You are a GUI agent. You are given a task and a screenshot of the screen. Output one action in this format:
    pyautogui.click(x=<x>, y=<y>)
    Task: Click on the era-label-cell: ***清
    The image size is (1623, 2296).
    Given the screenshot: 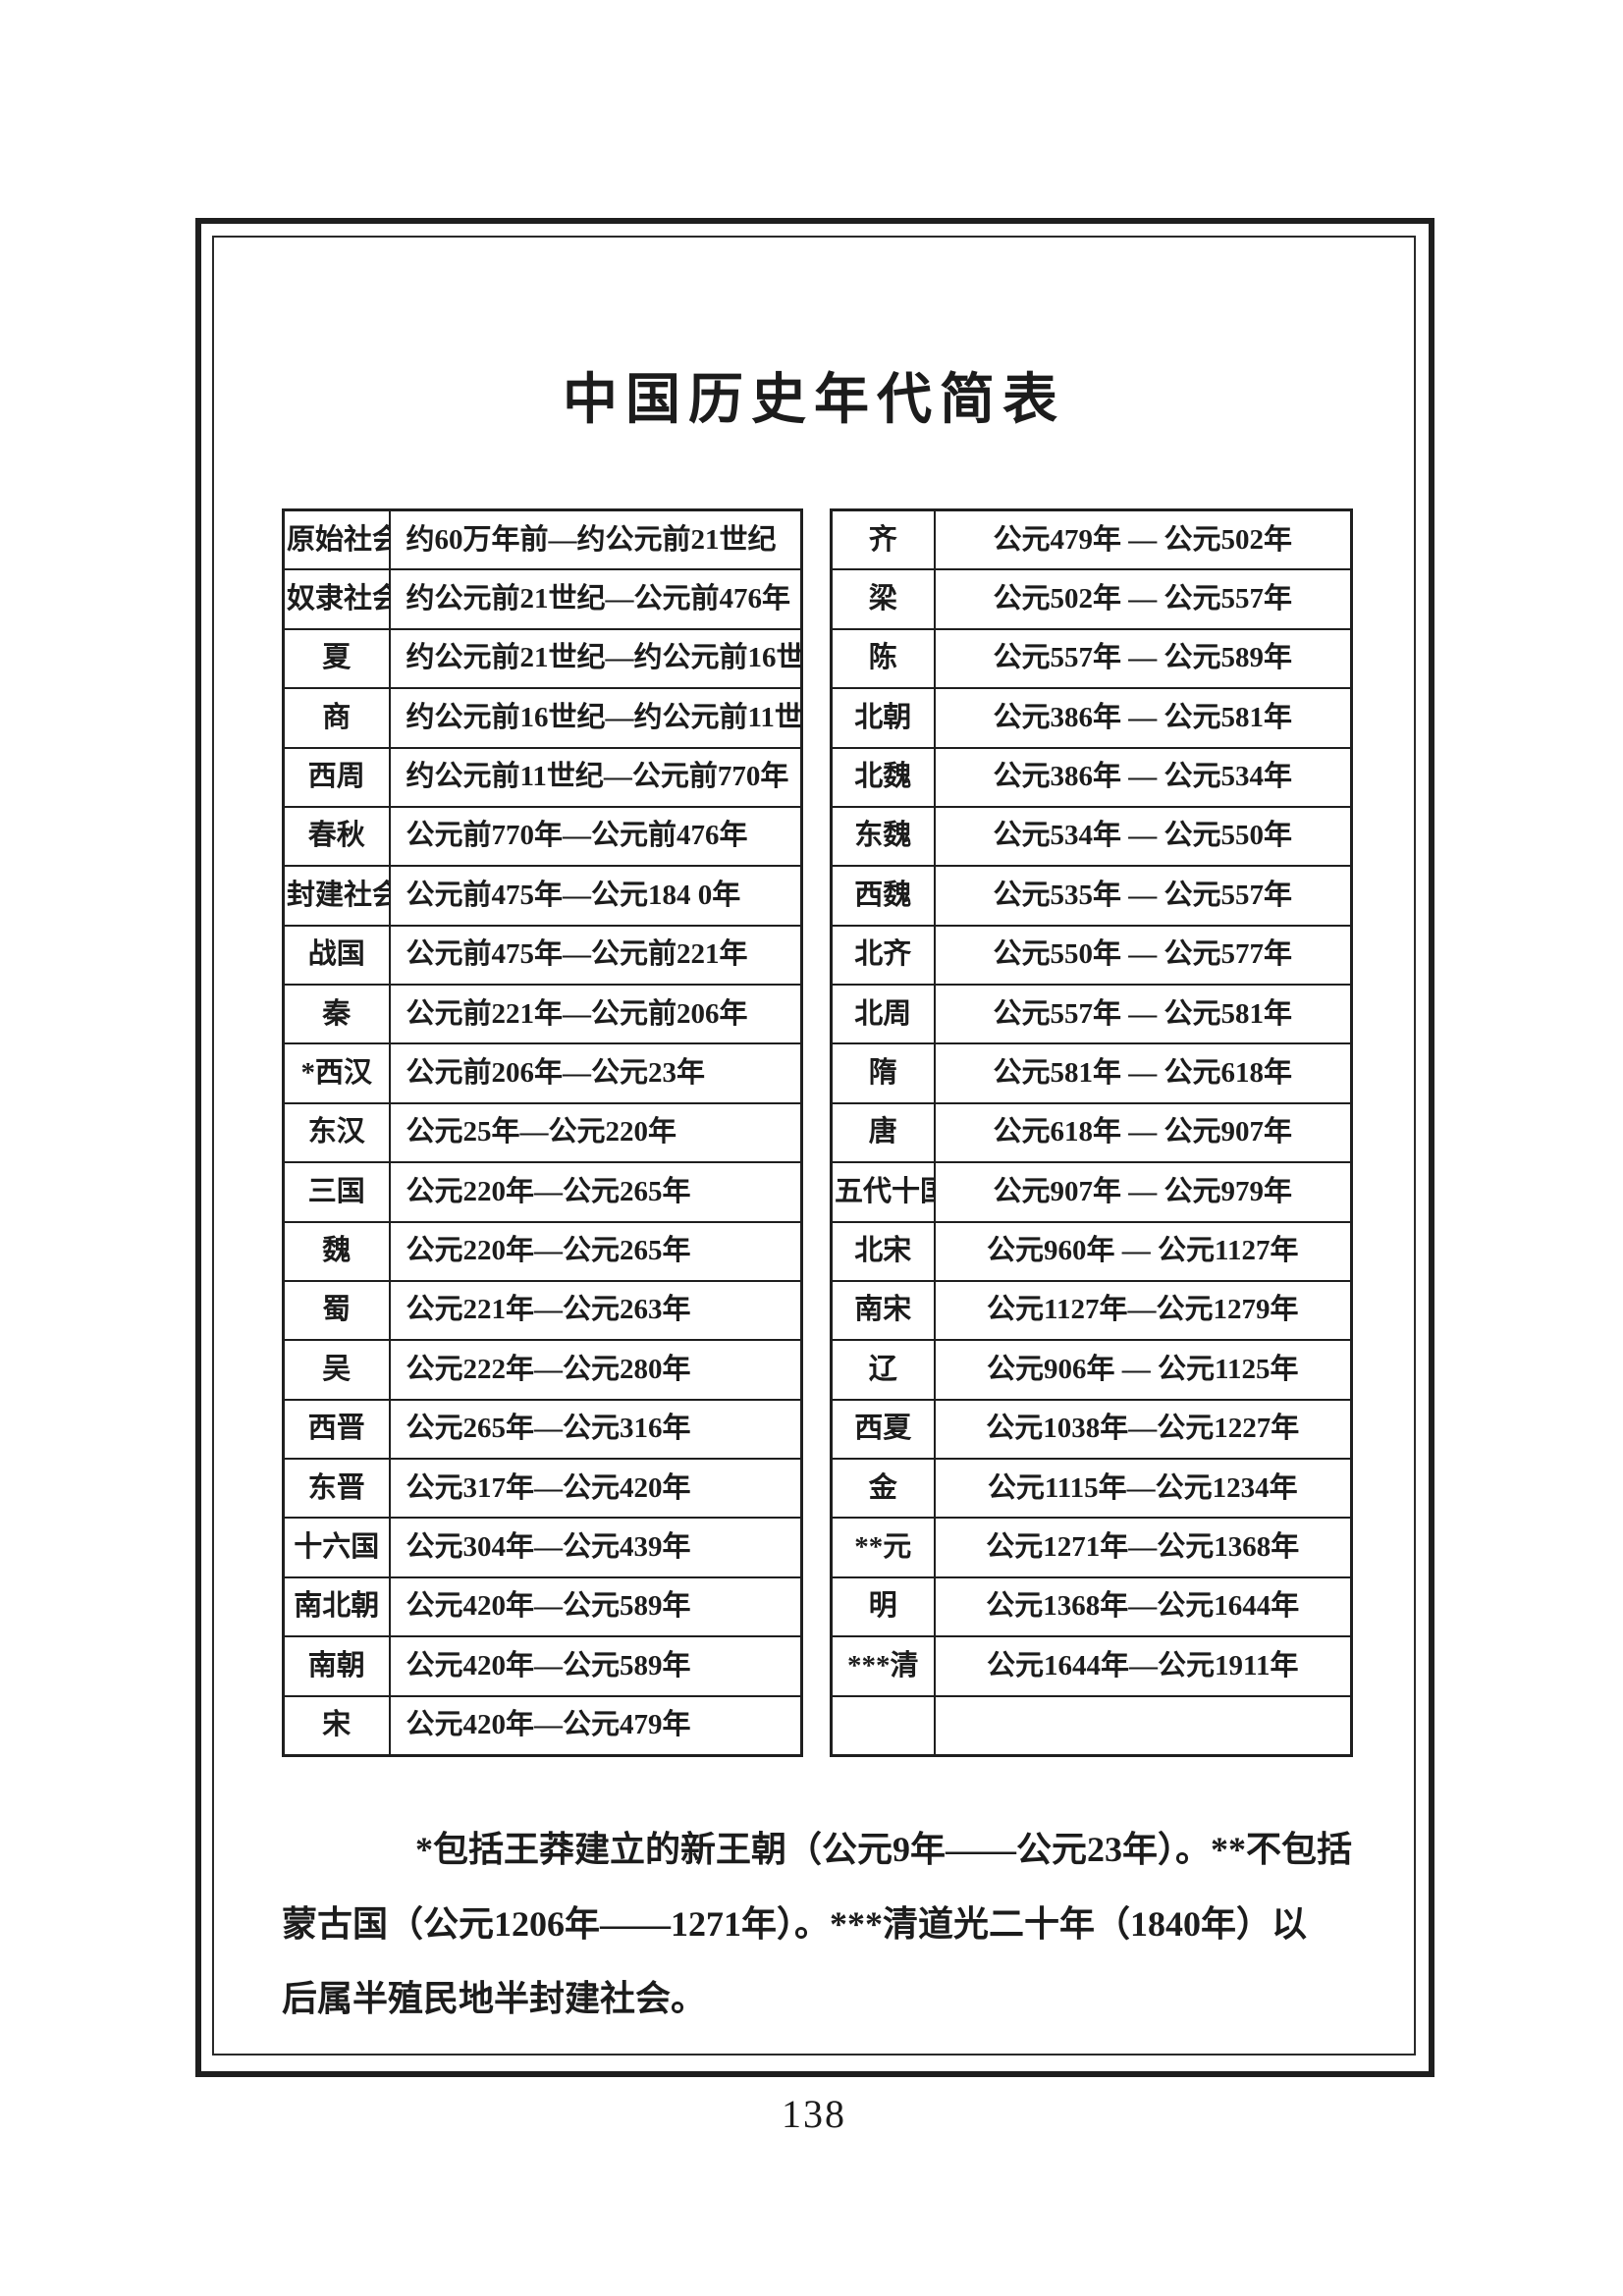 What is the action you would take?
    pyautogui.click(x=883, y=1666)
    